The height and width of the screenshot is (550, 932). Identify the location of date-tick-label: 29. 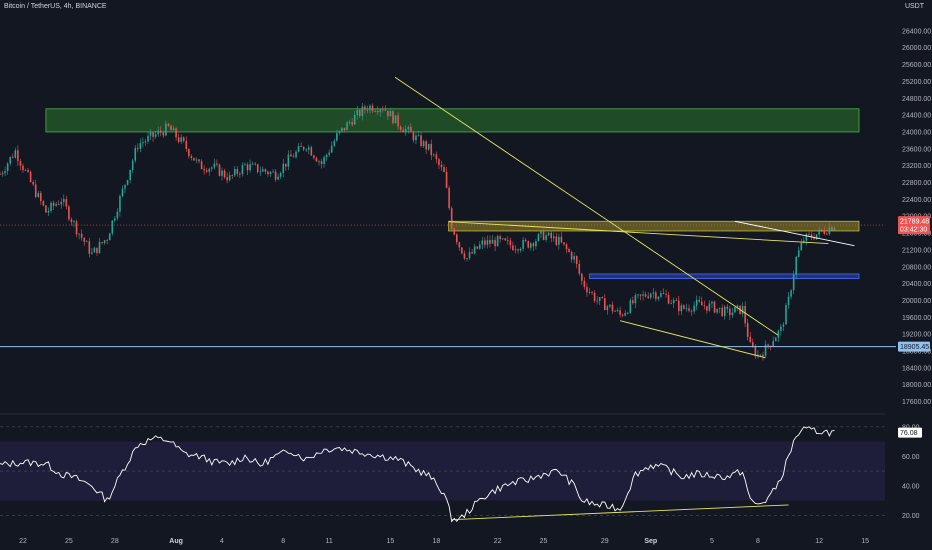
(605, 541).